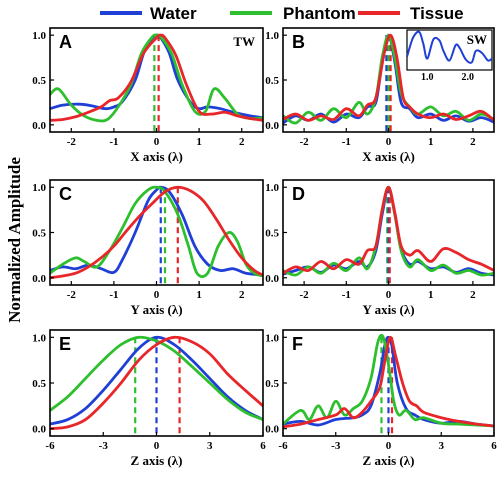 This screenshot has width=498, height=482. I want to click on legend: Water Phantom Tissue, so click(282, 13).